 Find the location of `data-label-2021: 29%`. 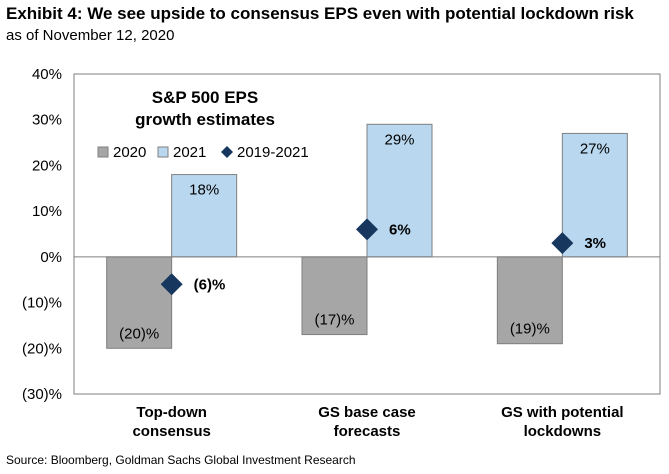

data-label-2021: 29% is located at coordinates (399, 139).